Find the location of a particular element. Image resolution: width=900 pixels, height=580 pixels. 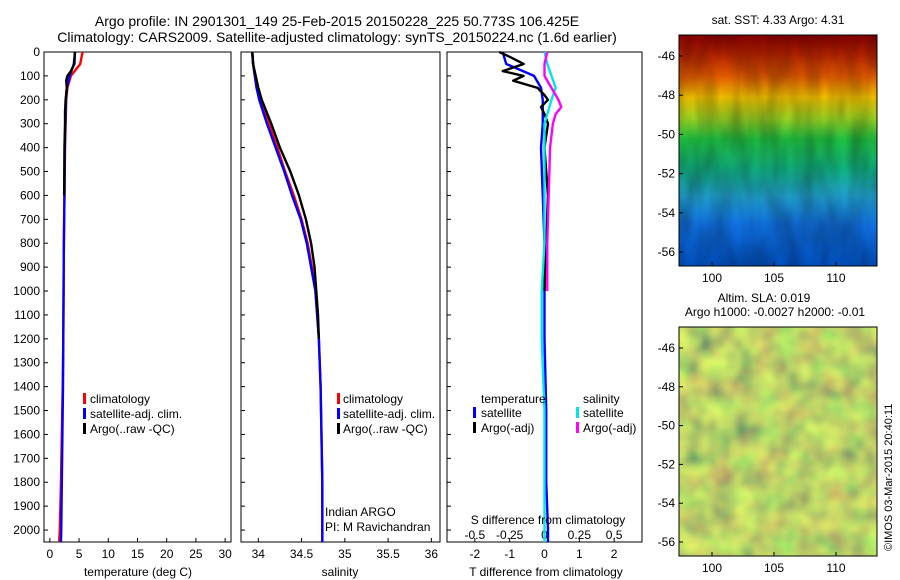

legend-swatch-satellite is located at coordinates (338, 413).